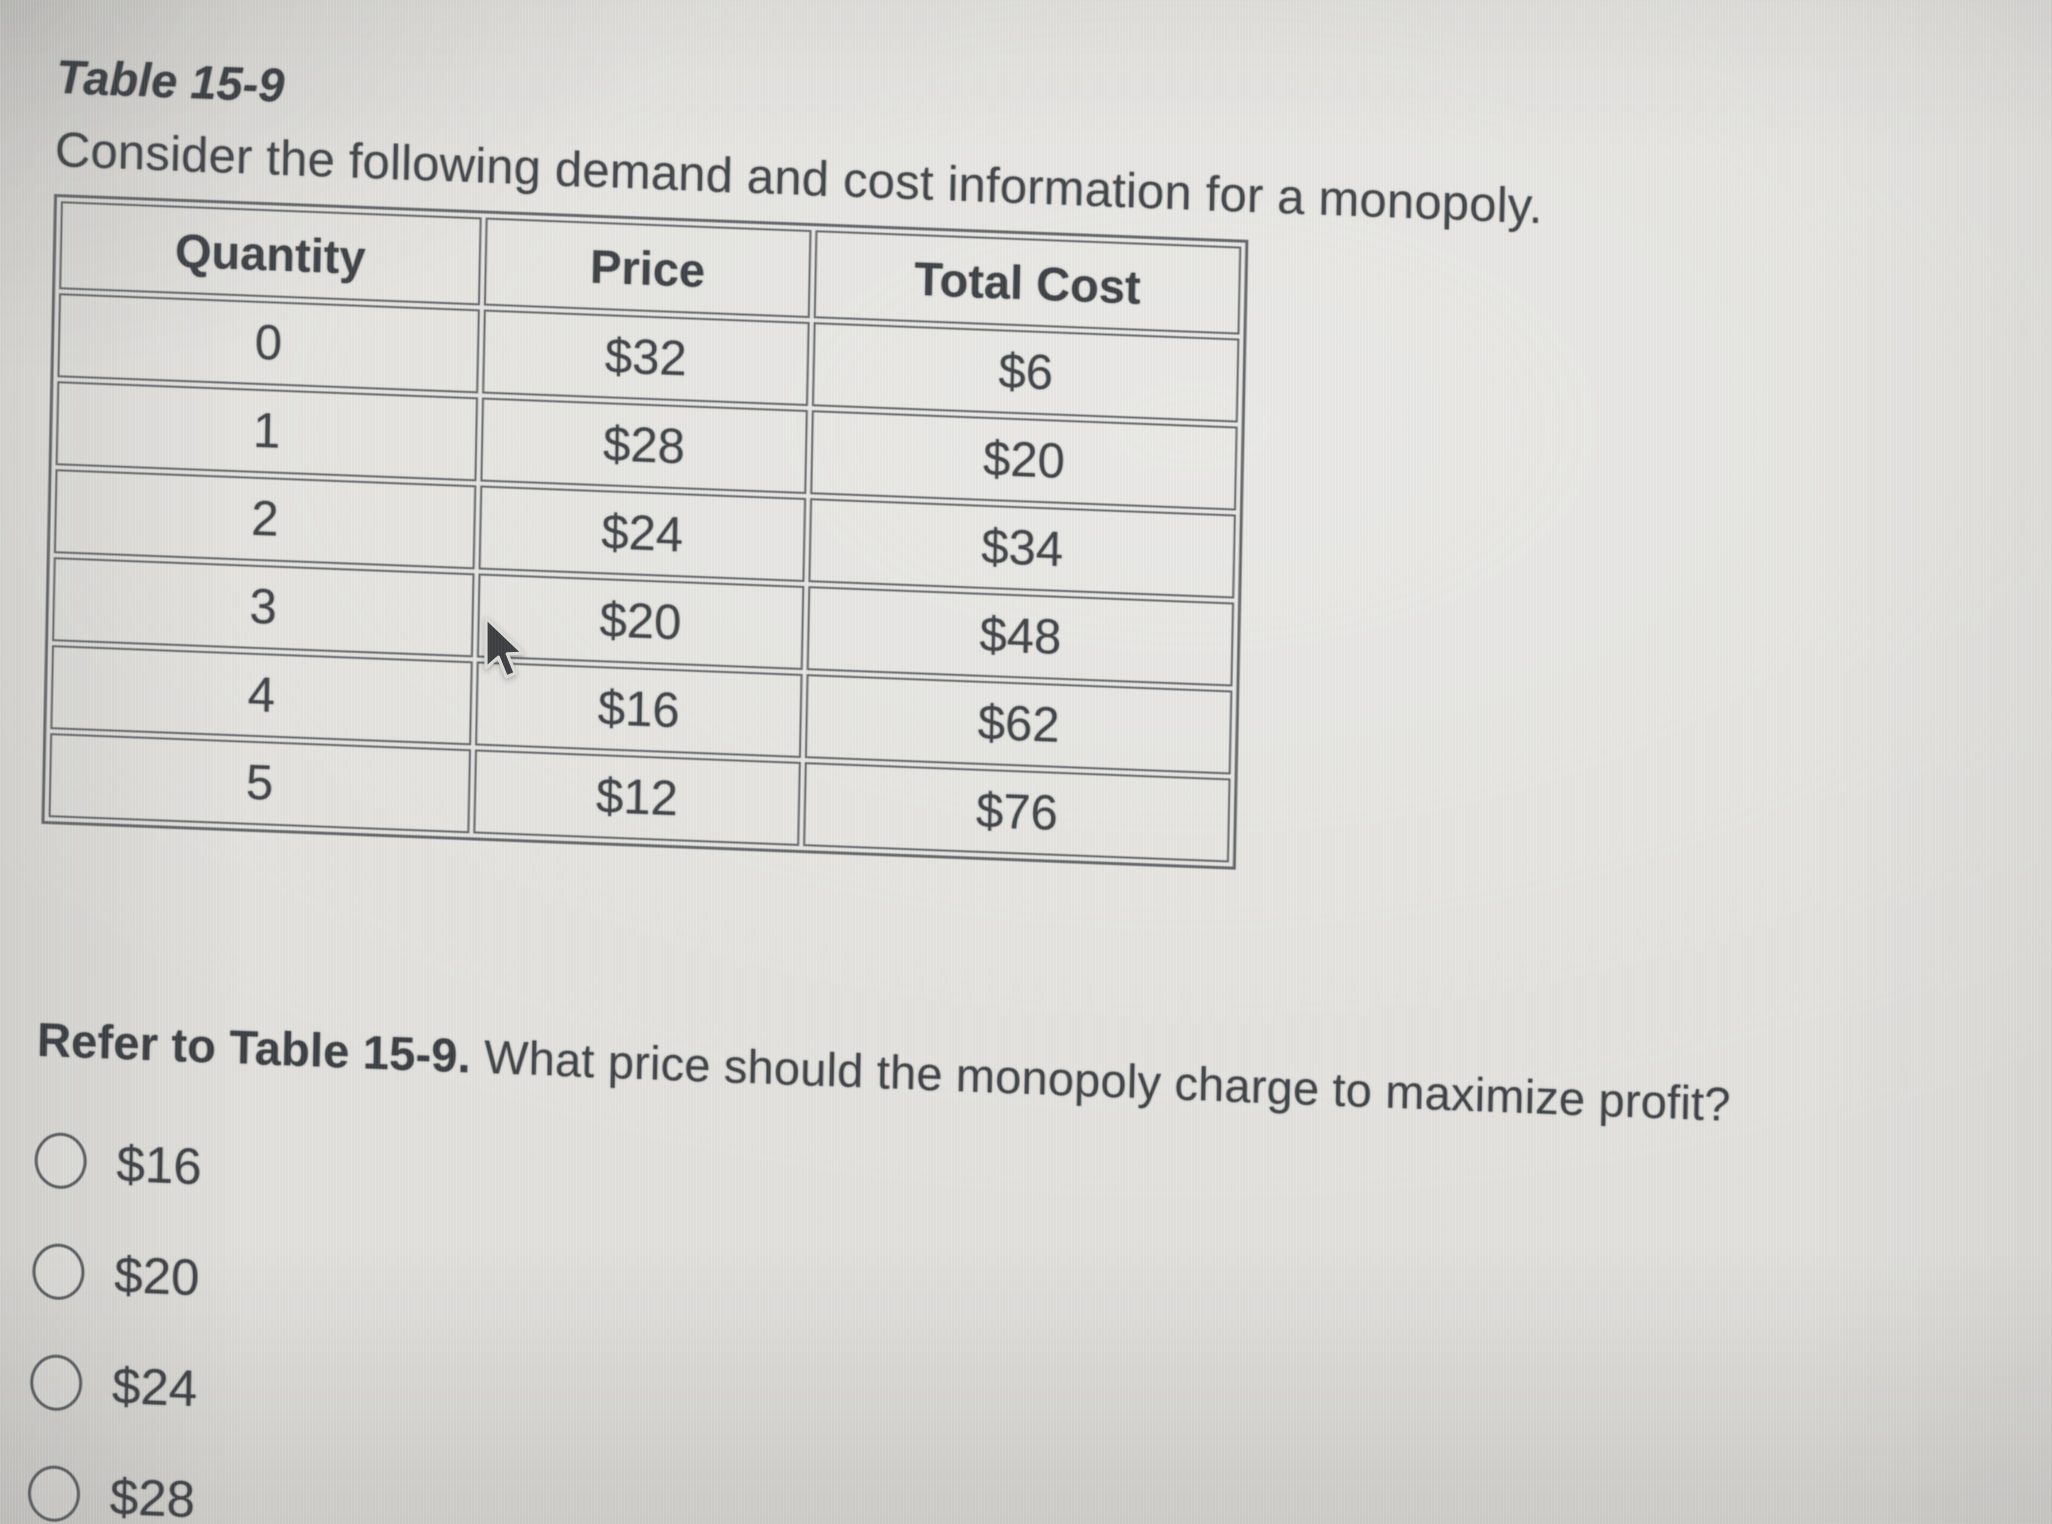 This screenshot has height=1524, width=2052. I want to click on cell-price: $16, so click(638, 709).